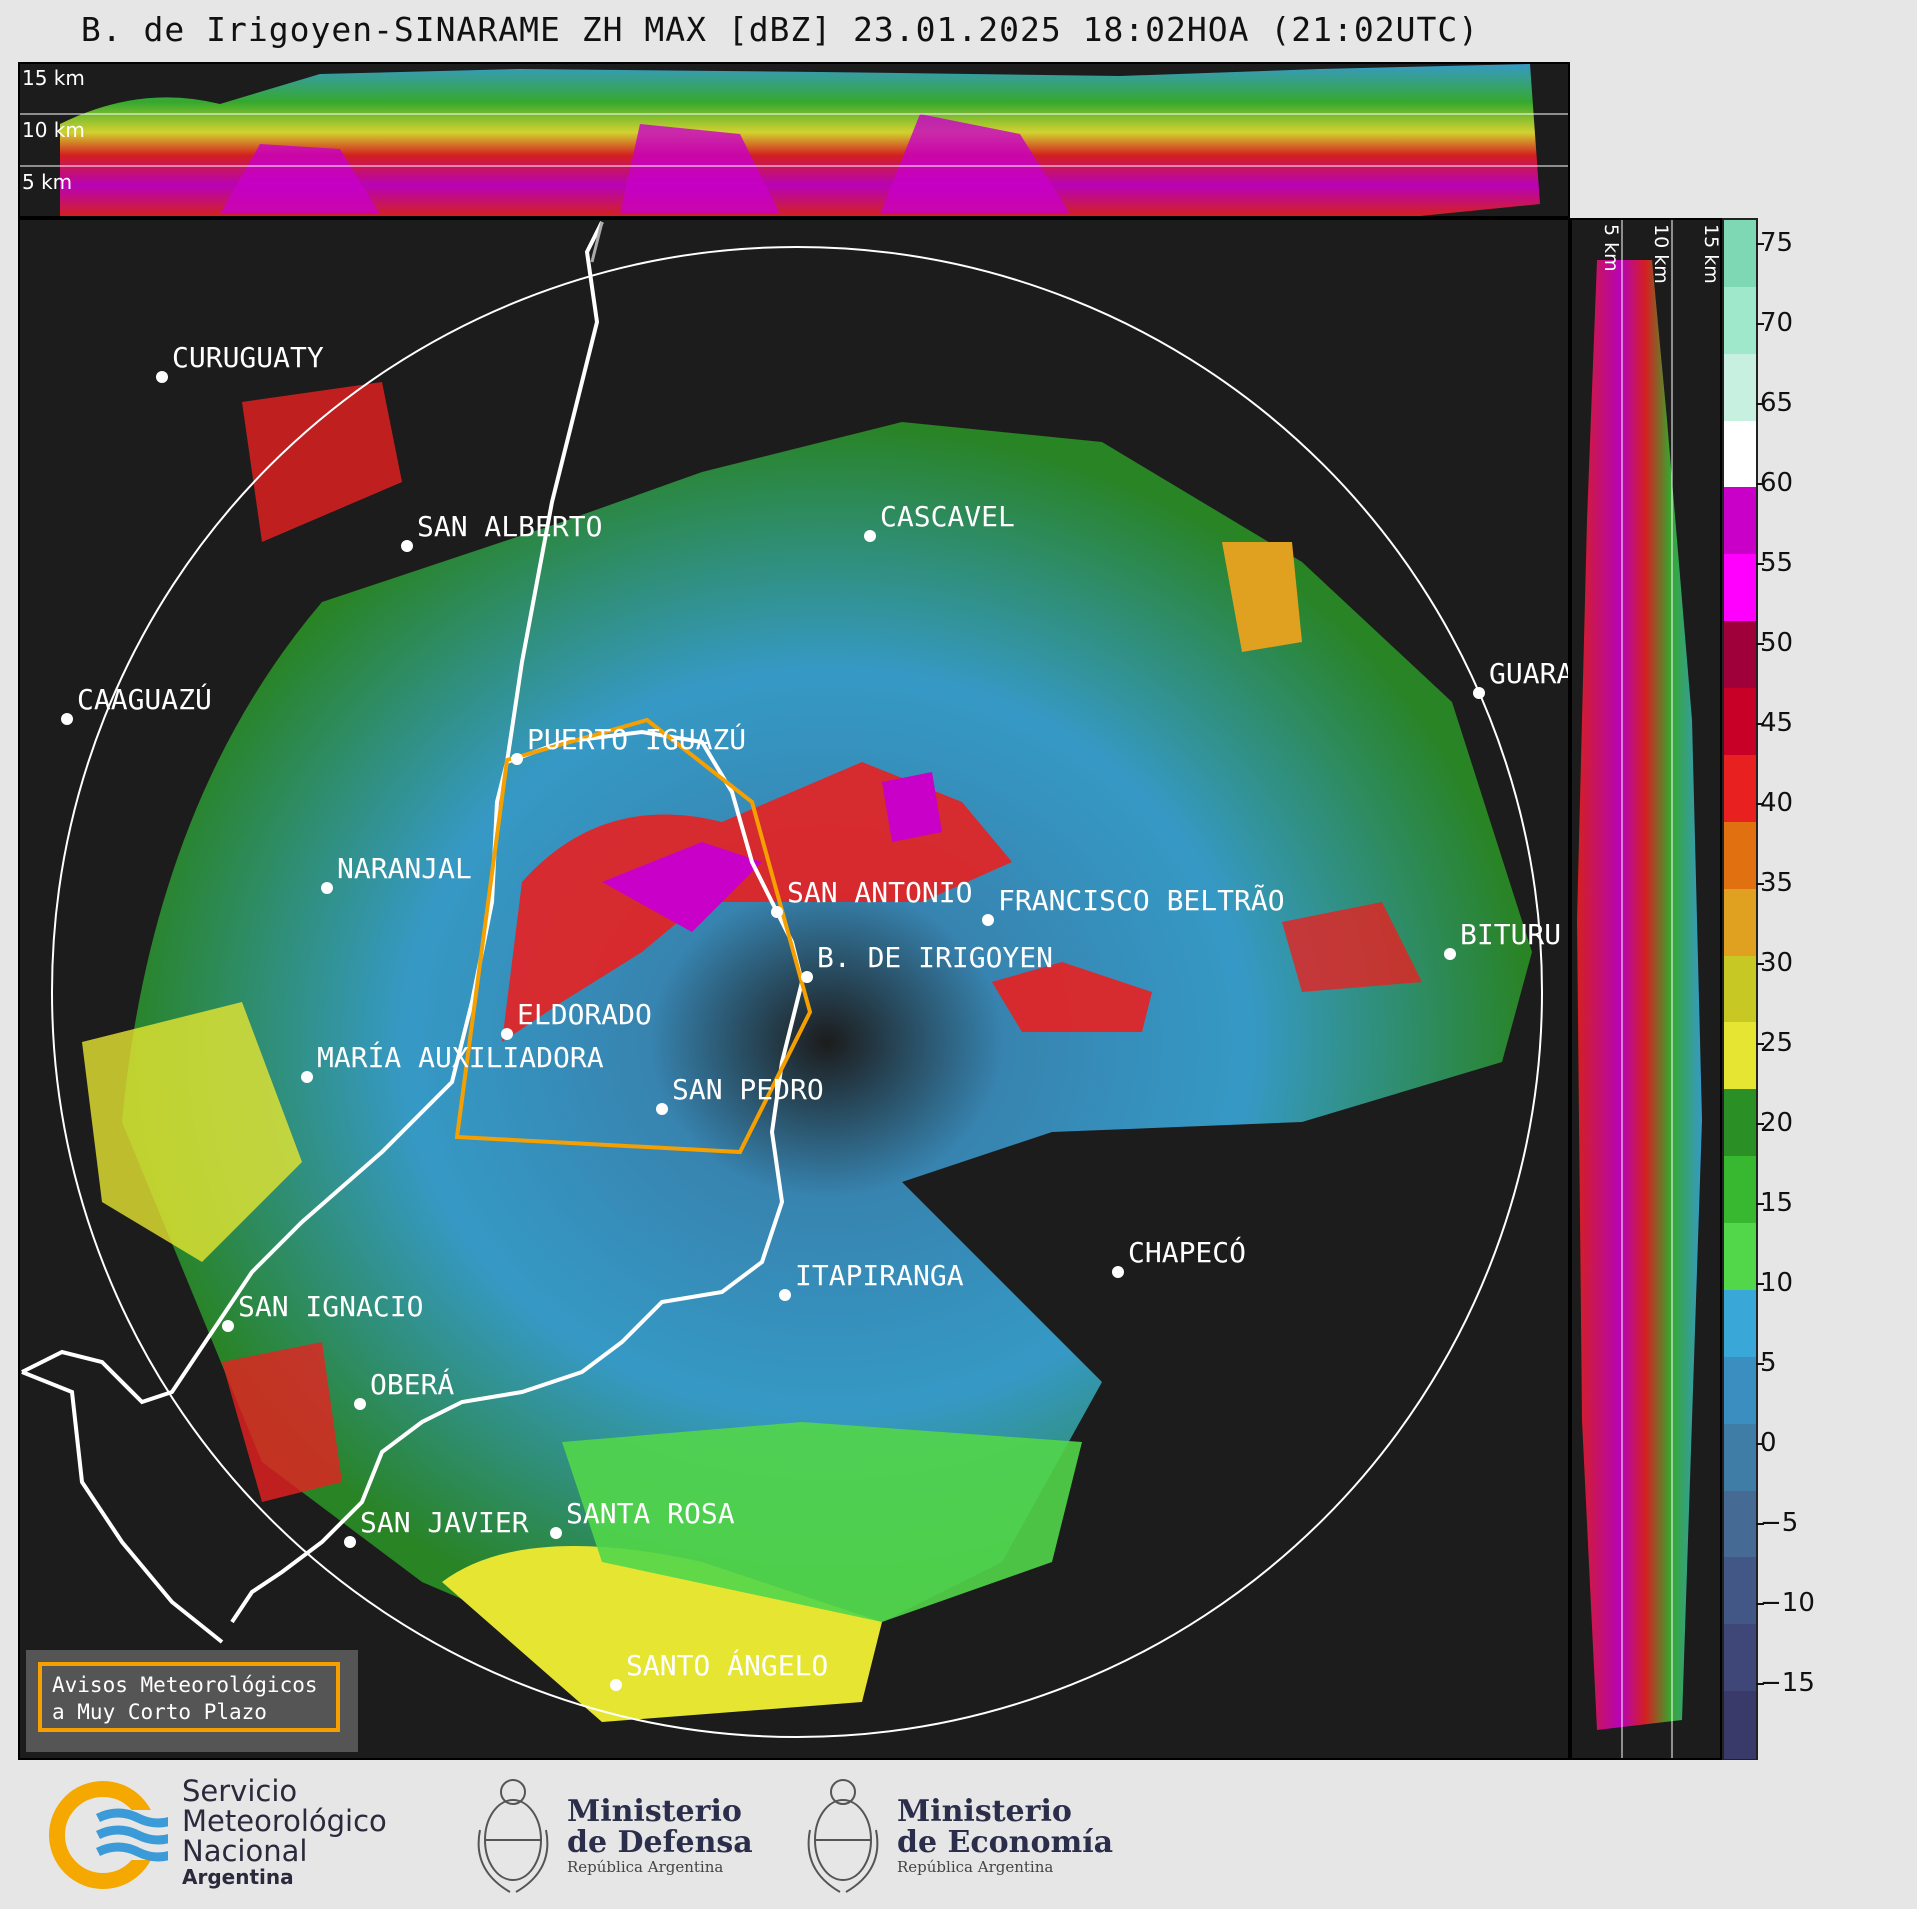 The image size is (1917, 1909). I want to click on warning-line-1: Avisos Meteorológicos, so click(185, 1685).